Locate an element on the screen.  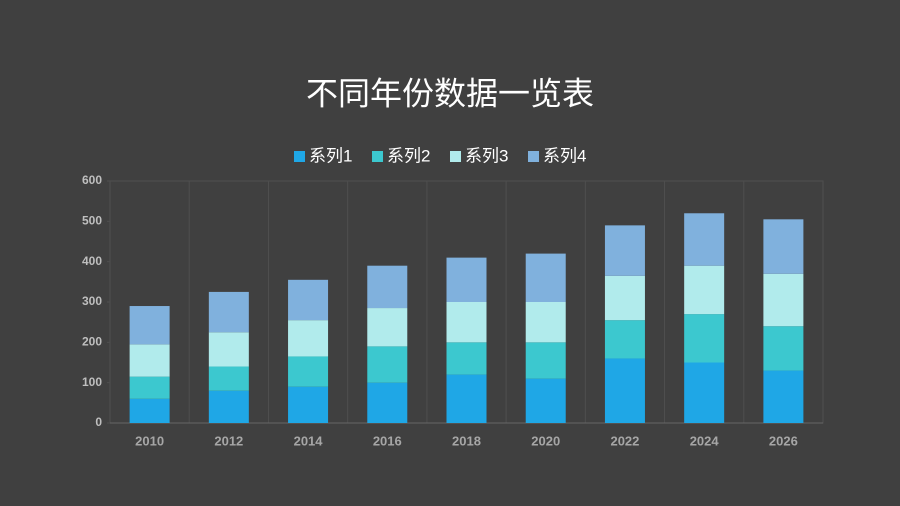
legend-label: 系列1 is located at coordinates (330, 155).